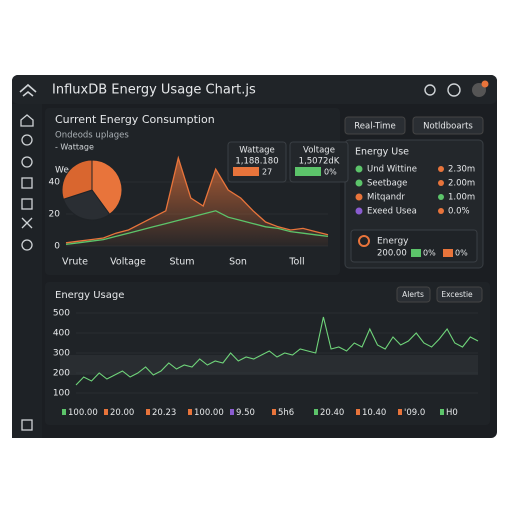 The height and width of the screenshot is (516, 512). What do you see at coordinates (454, 90) in the screenshot?
I see `clock-icon` at bounding box center [454, 90].